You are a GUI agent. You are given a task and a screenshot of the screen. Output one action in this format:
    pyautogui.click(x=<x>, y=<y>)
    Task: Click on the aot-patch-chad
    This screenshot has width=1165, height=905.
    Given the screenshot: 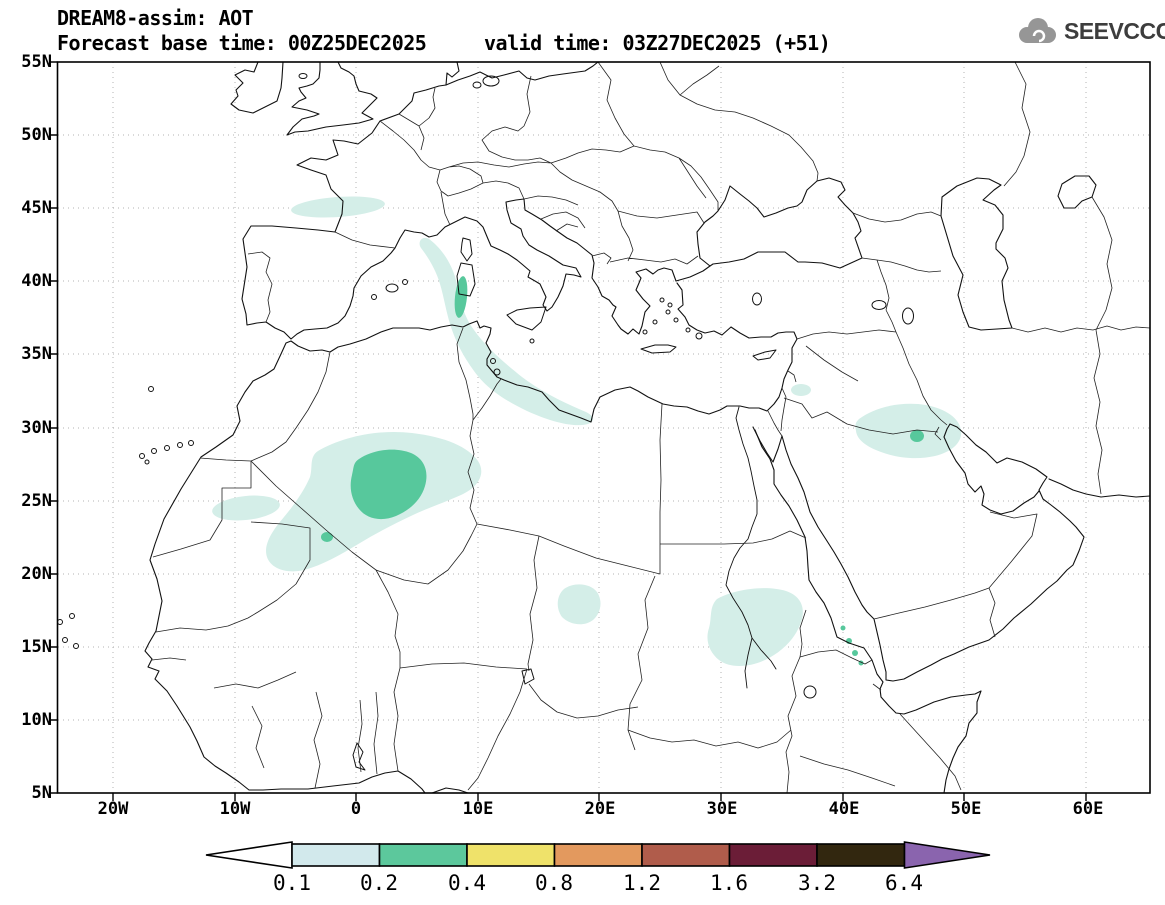 What is the action you would take?
    pyautogui.click(x=579, y=604)
    